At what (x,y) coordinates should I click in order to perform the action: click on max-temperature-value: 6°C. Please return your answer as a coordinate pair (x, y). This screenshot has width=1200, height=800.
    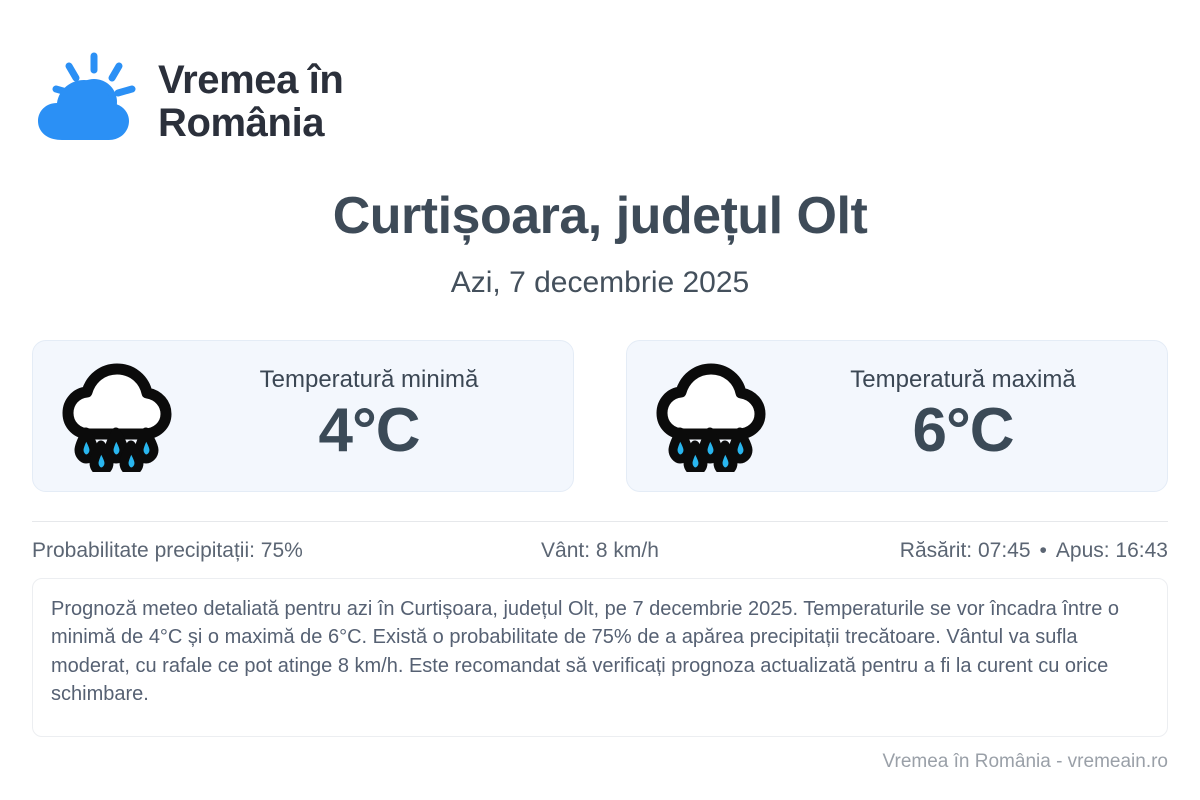
    Looking at the image, I should click on (963, 431).